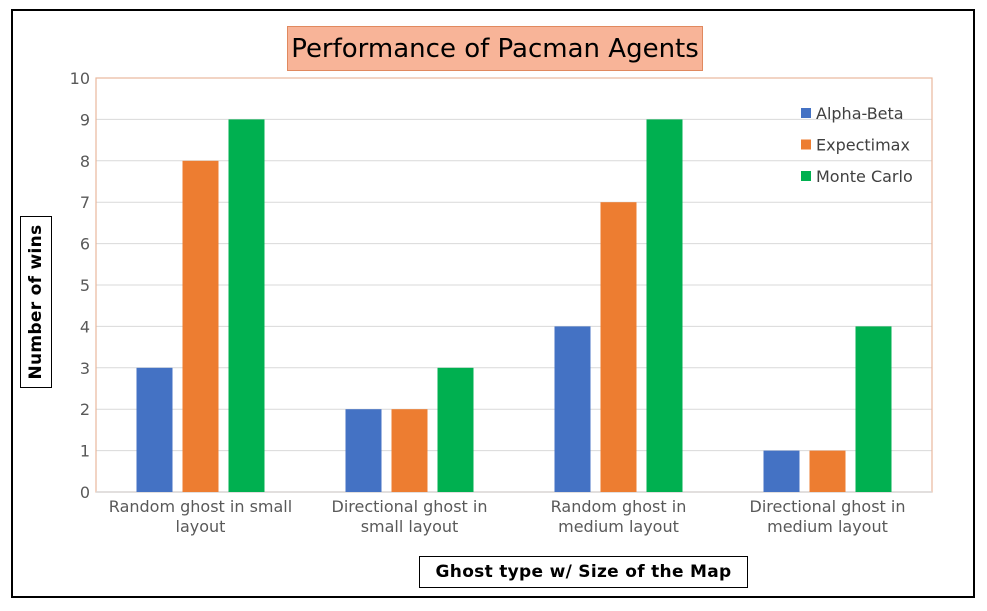 Image resolution: width=987 pixels, height=611 pixels. Describe the element at coordinates (410, 526) in the screenshot. I see `x-category-label: small layout` at that location.